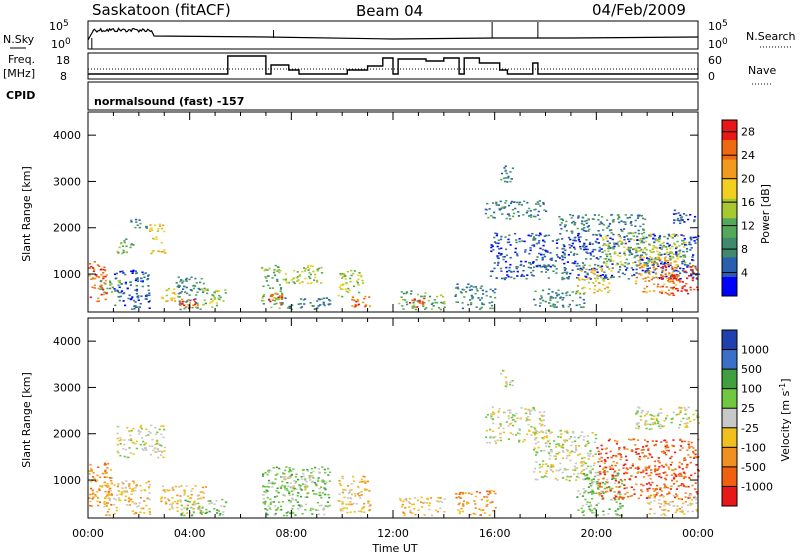  I want to click on colorbar-swatch, so click(729, 476).